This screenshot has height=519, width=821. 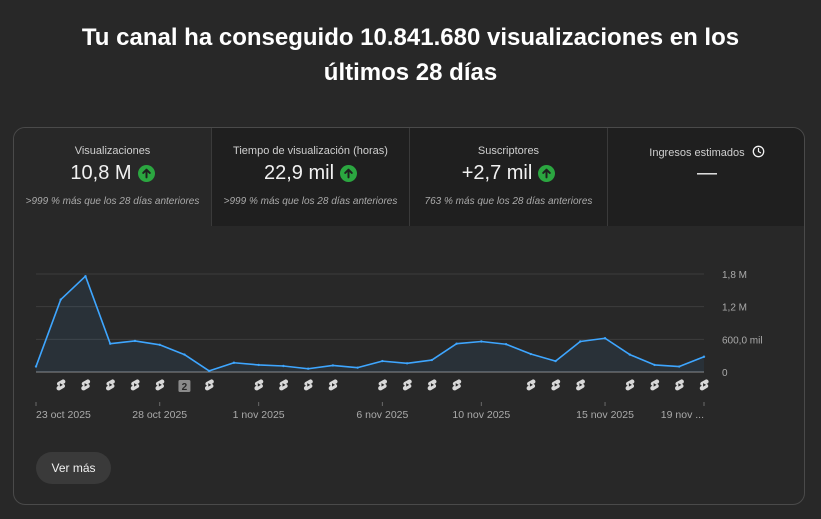 I want to click on y-tick-label: 0, so click(x=725, y=373).